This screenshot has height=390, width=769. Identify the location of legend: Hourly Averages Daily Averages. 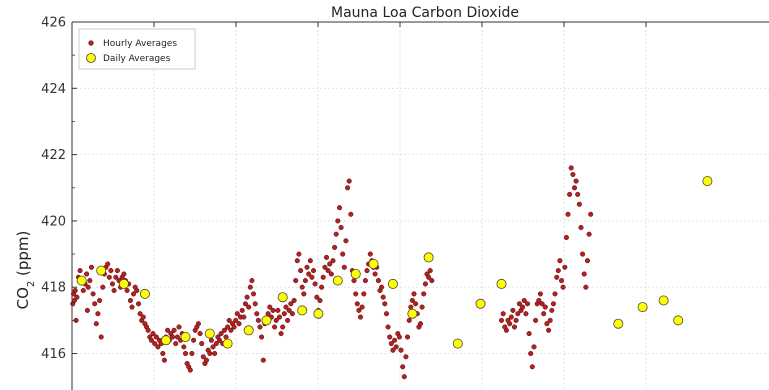
(137, 49).